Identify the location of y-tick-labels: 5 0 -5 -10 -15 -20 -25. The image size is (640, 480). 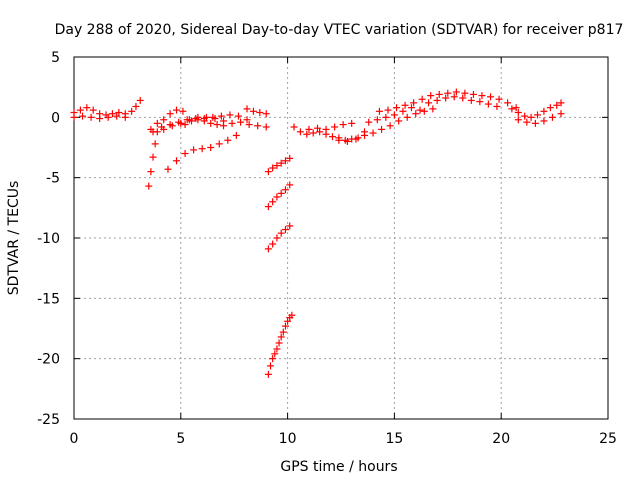
(48, 239).